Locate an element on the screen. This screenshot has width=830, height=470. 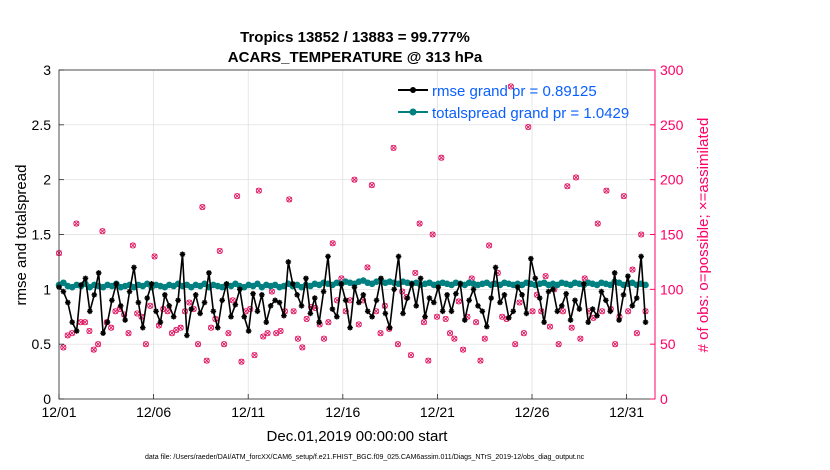
y-tick-label: 3 is located at coordinates (47, 70).